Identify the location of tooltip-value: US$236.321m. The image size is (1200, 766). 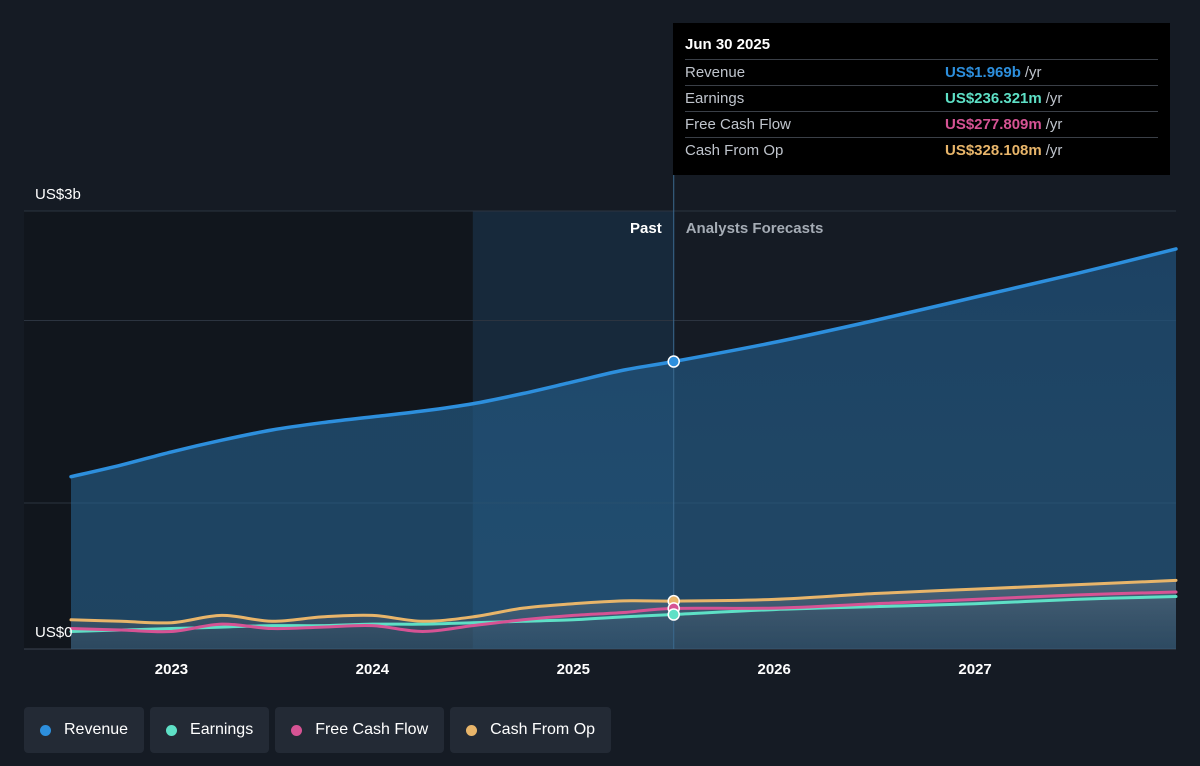
(993, 98).